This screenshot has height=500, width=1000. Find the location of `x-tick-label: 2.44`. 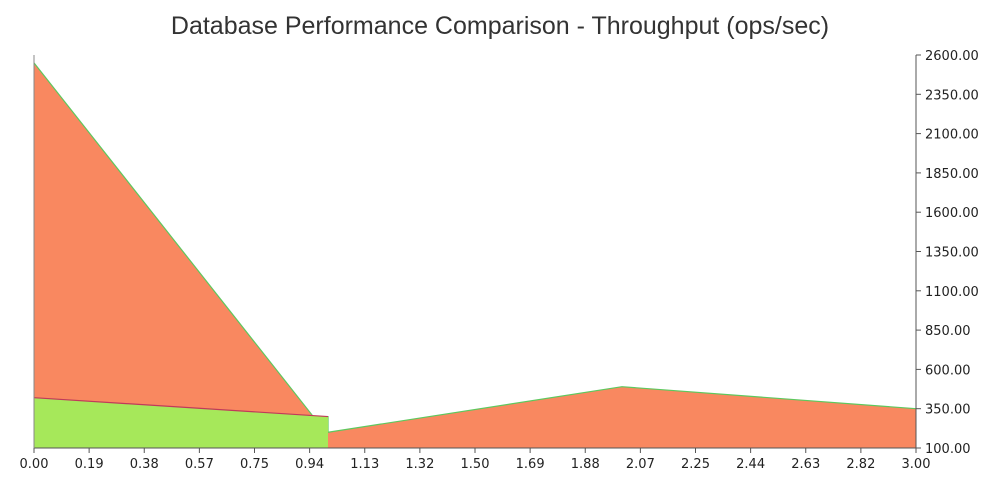

x-tick-label: 2.44 is located at coordinates (750, 464).